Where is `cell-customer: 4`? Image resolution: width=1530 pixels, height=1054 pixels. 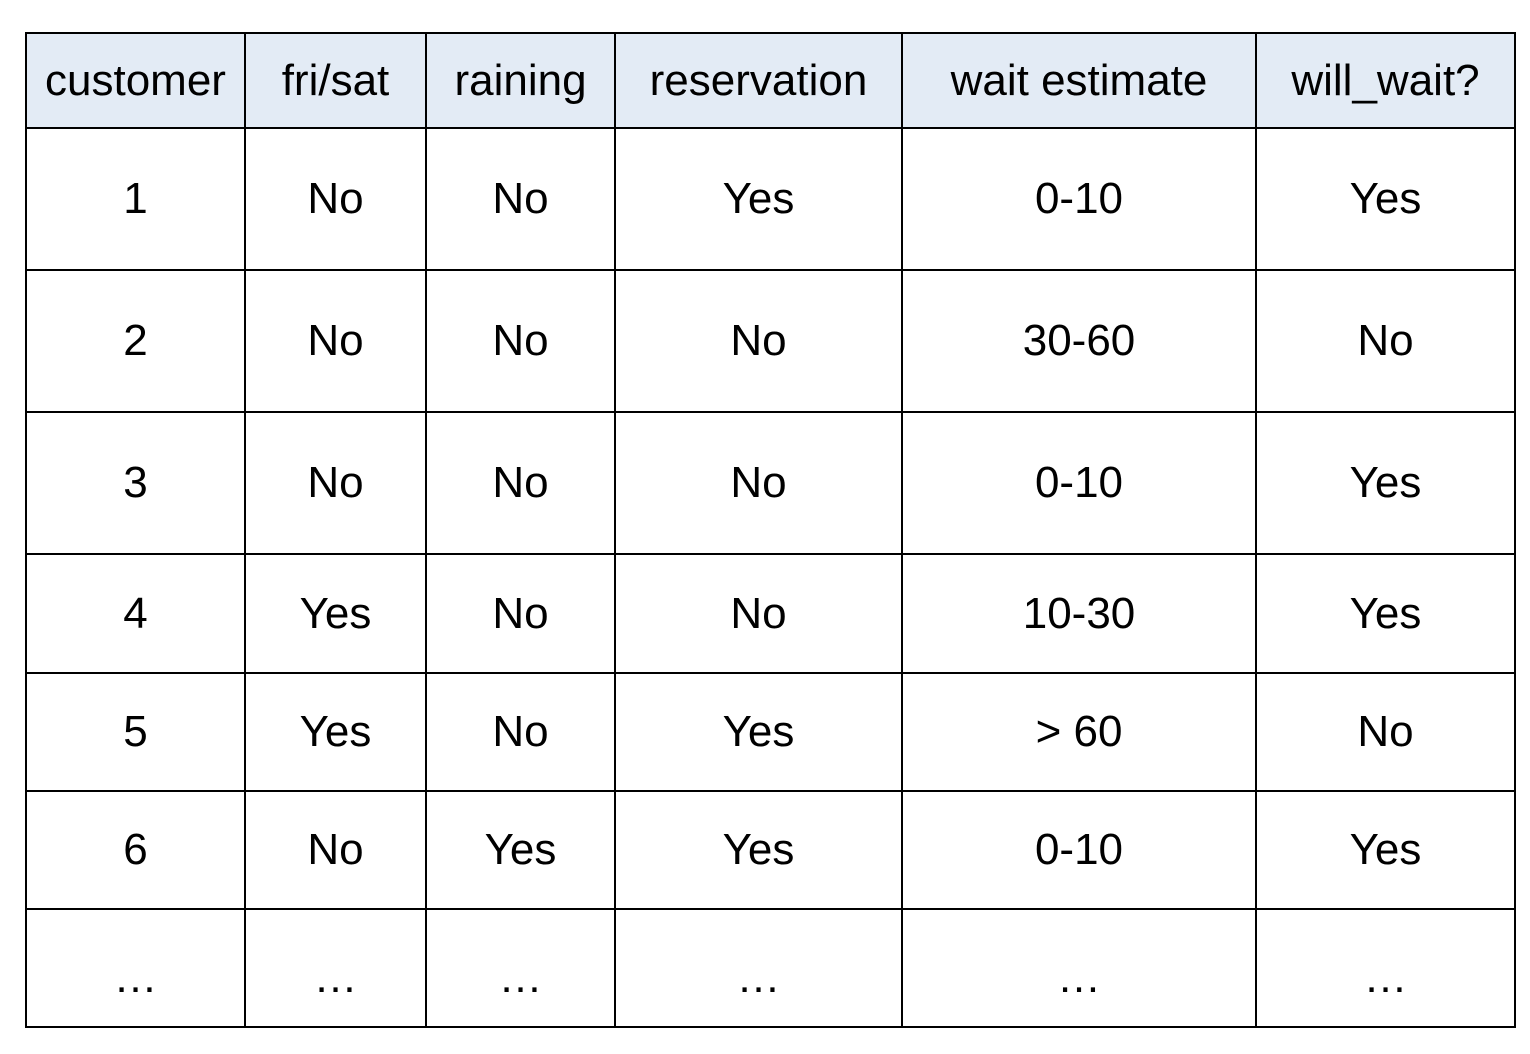 cell-customer: 4 is located at coordinates (135, 613).